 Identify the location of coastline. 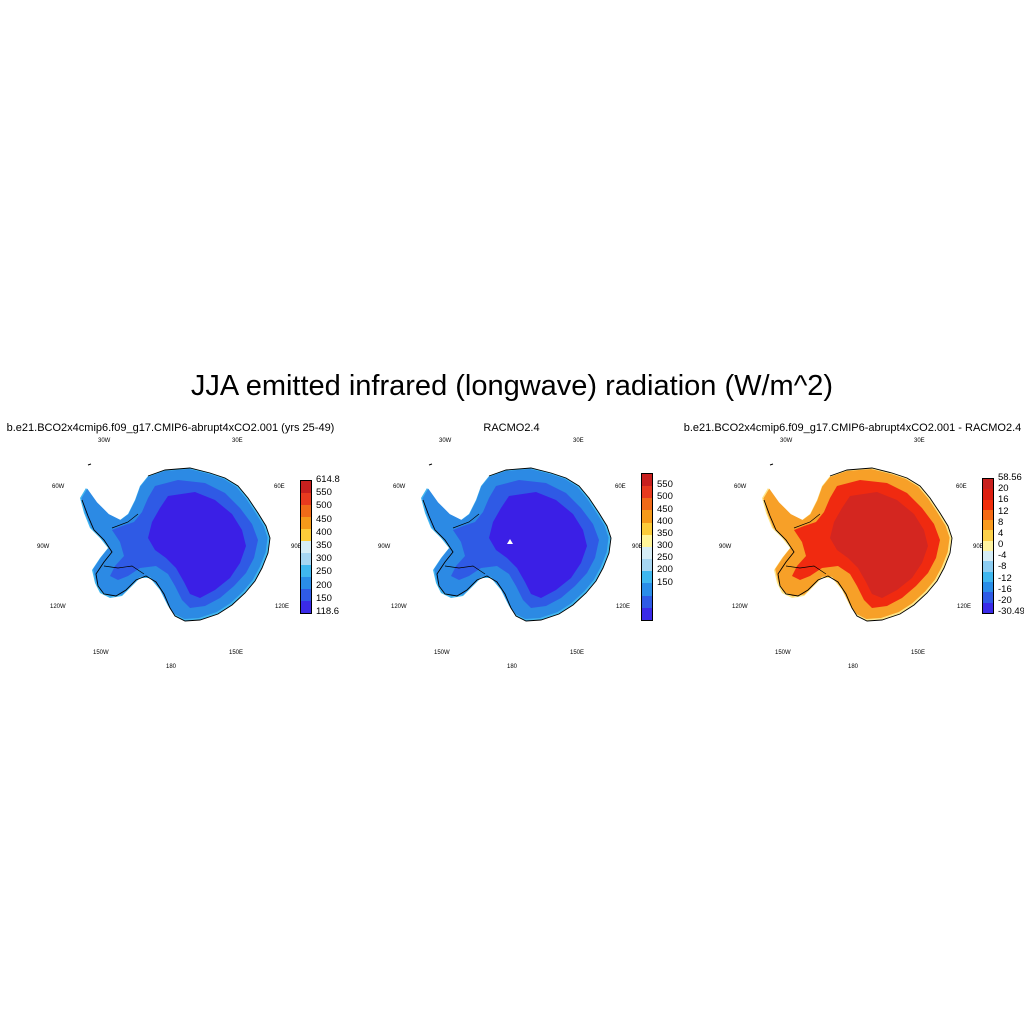
(176, 544).